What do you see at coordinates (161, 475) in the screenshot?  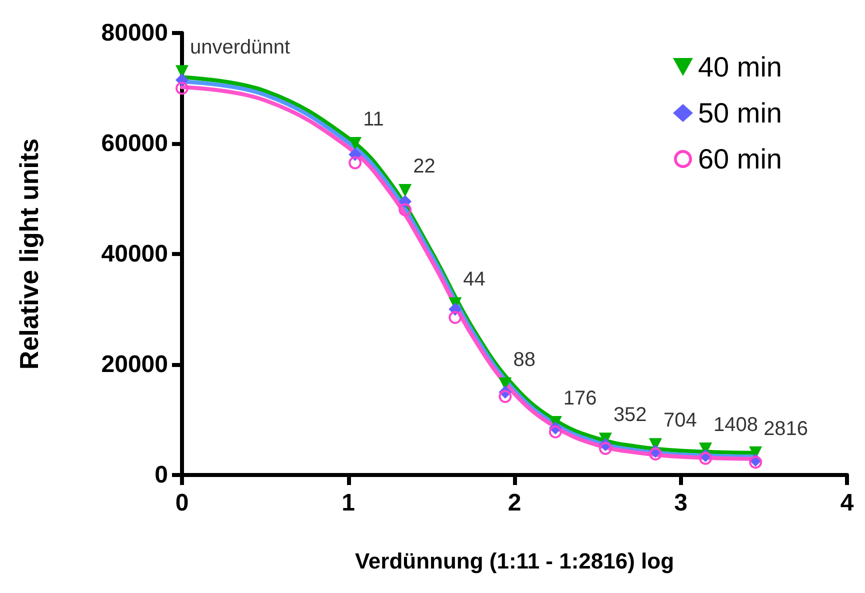 I see `y-tick-label: 0` at bounding box center [161, 475].